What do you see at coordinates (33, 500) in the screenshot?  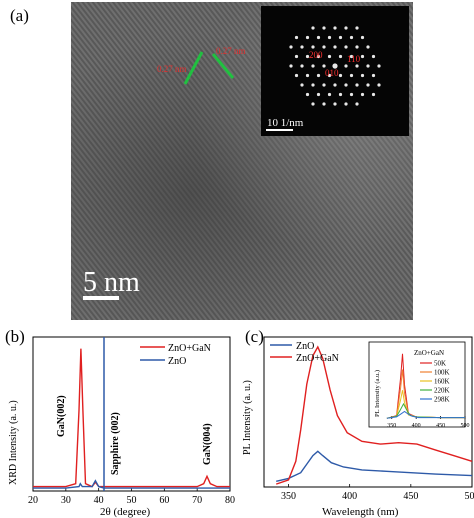 I see `xrd-tick-label: 20` at bounding box center [33, 500].